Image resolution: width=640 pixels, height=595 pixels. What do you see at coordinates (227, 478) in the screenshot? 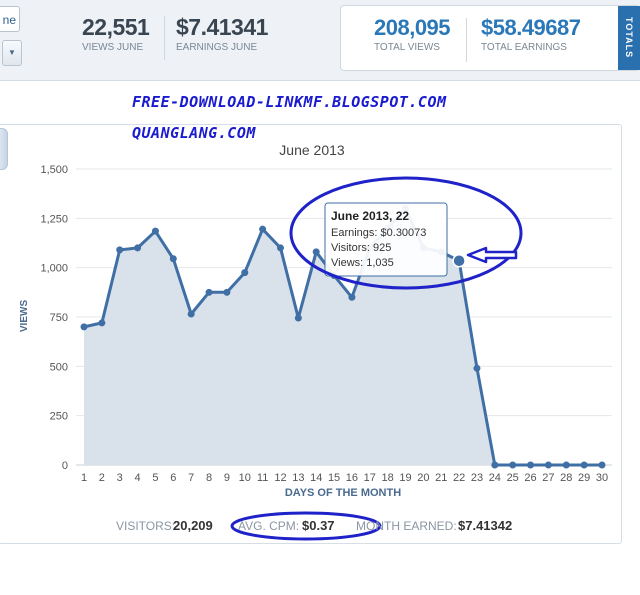
I see `x-tick-label: 9` at bounding box center [227, 478].